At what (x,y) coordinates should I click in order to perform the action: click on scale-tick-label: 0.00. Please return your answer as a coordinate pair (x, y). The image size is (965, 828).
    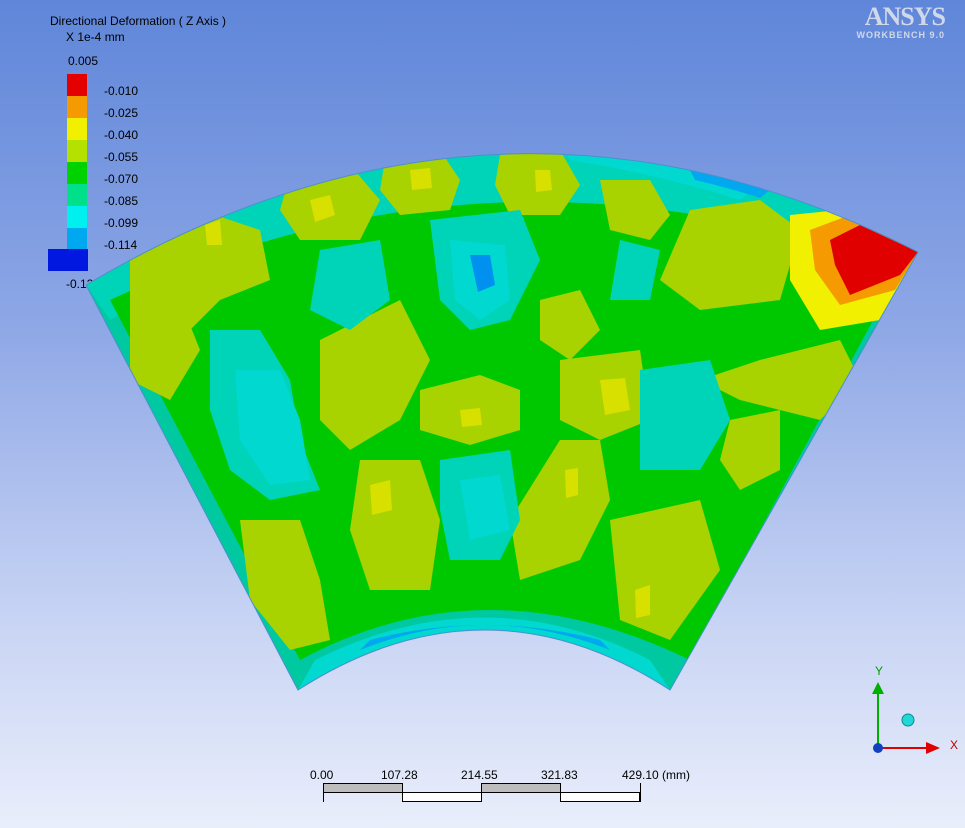
    Looking at the image, I should click on (322, 775).